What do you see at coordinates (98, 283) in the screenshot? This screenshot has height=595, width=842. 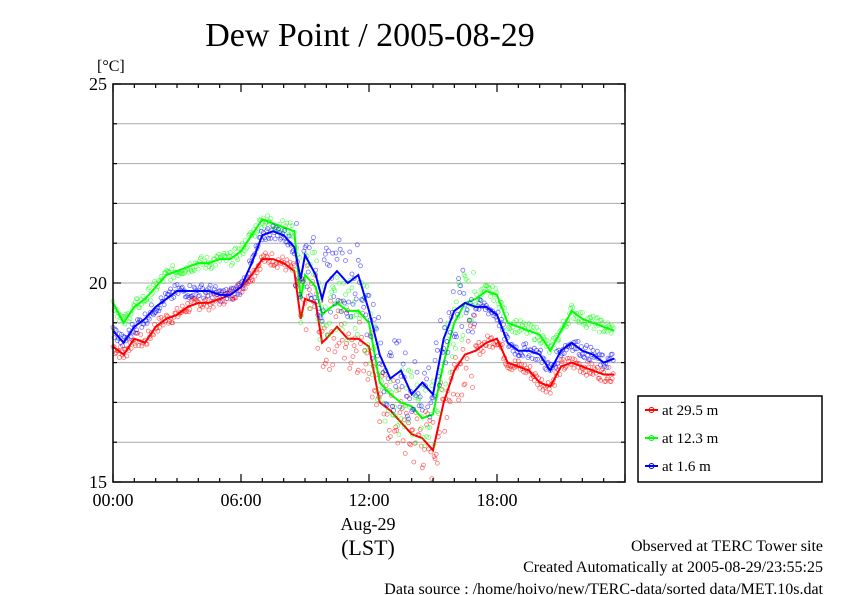 I see `y-tick-label: 20` at bounding box center [98, 283].